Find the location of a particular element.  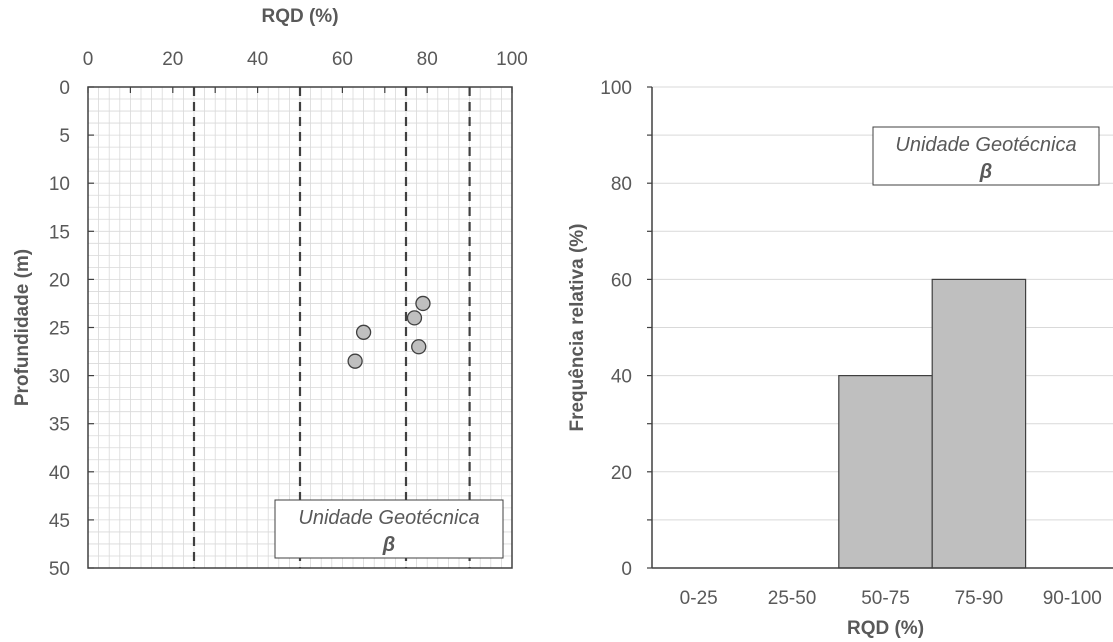

y-tick-label: 25 is located at coordinates (59, 329).